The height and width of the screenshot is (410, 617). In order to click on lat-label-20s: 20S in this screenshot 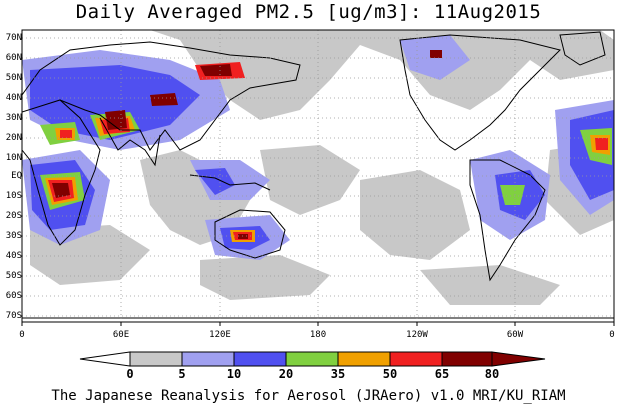, I will do `click(13, 216)`.